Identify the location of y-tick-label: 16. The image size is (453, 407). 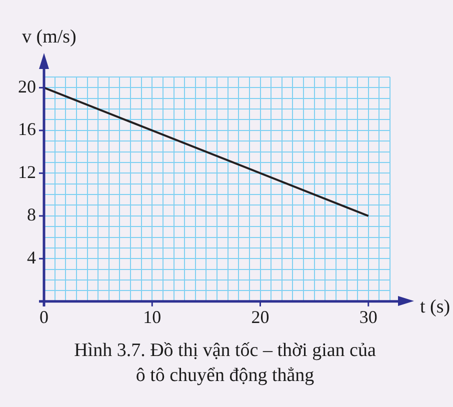
(27, 129).